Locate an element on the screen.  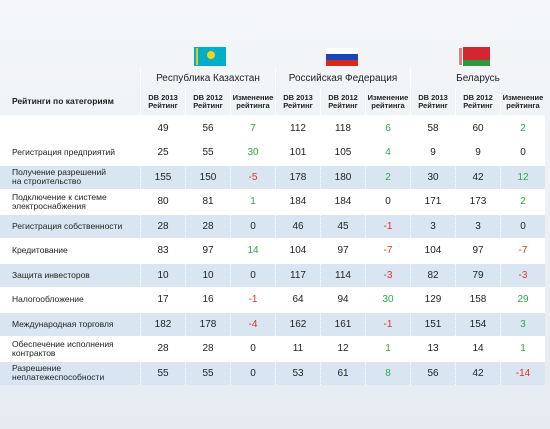
cell: -4 is located at coordinates (252, 323).